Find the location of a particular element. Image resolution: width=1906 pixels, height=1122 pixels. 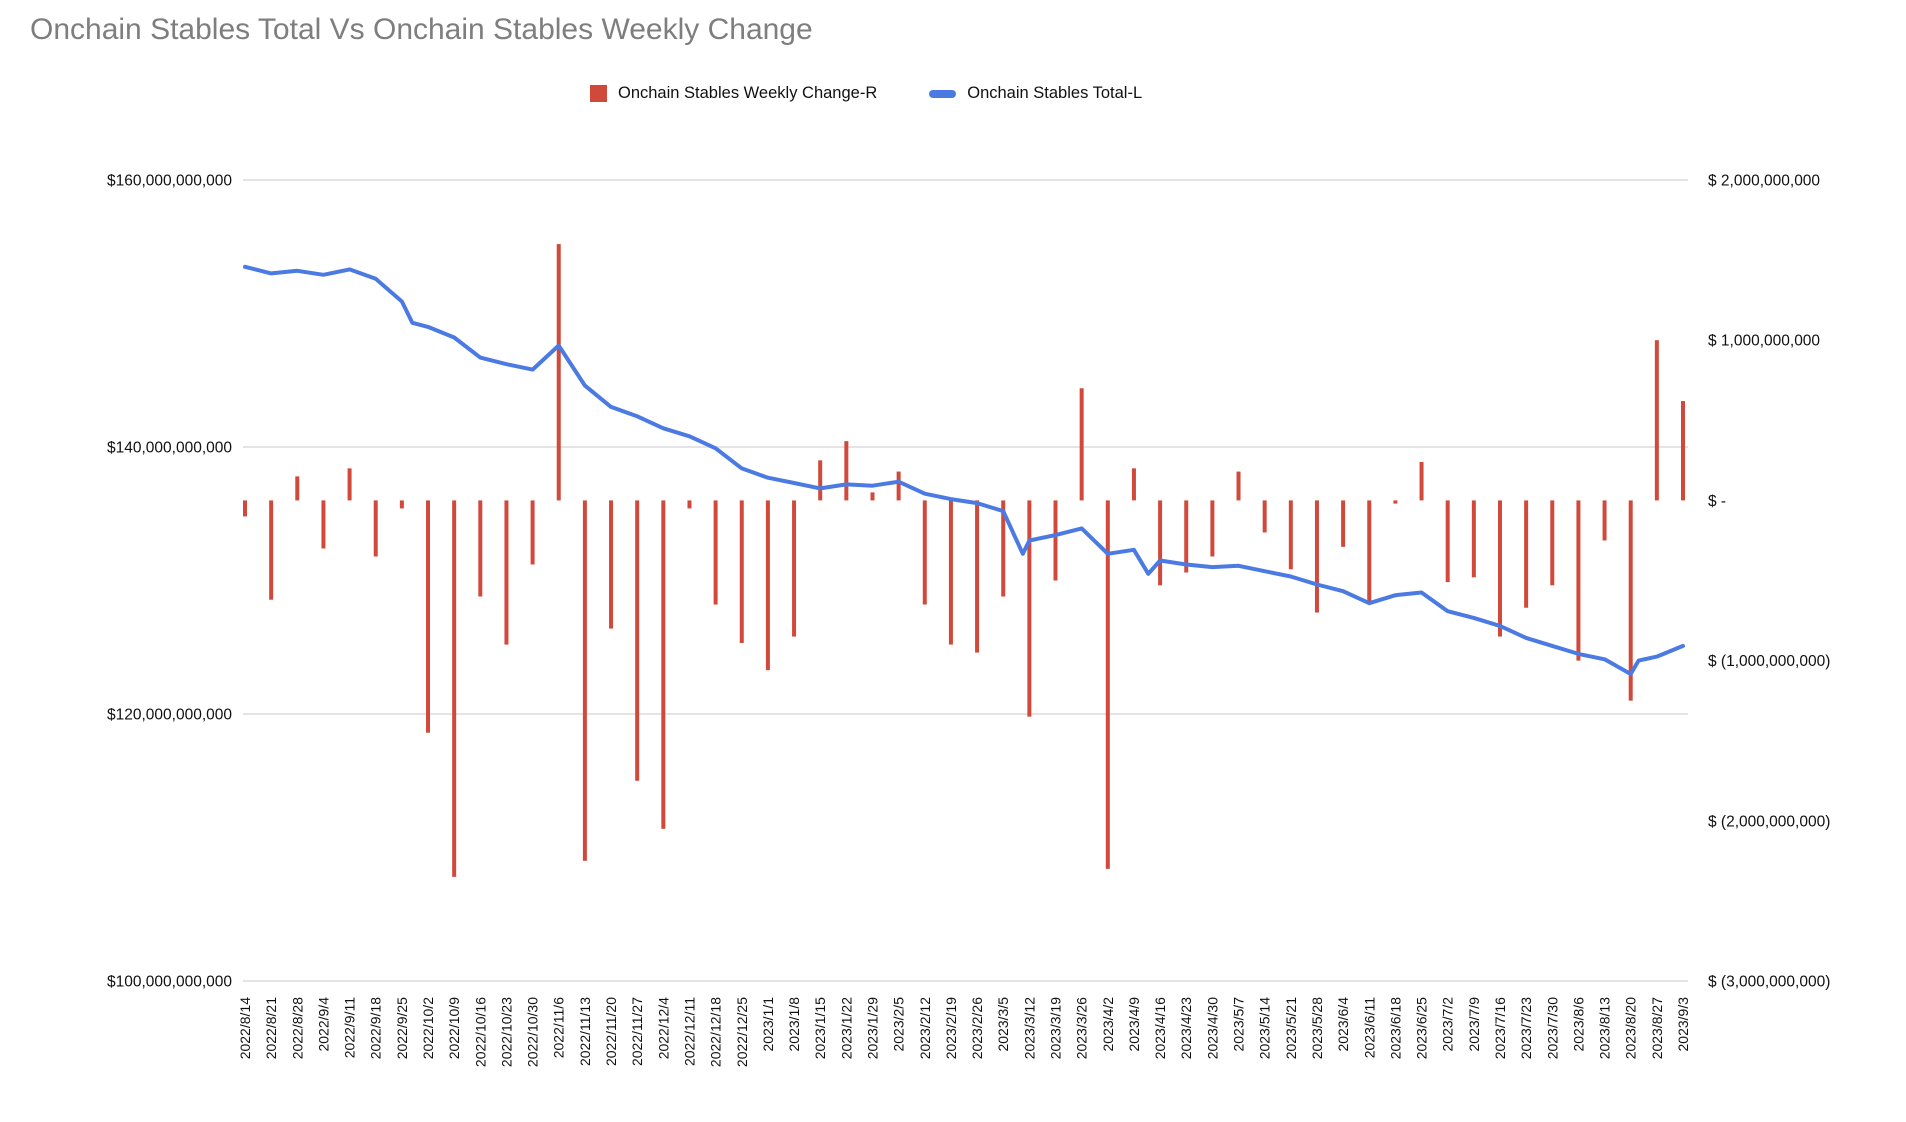

x-axis-tick-label: 2022/9/18 is located at coordinates (376, 1028).